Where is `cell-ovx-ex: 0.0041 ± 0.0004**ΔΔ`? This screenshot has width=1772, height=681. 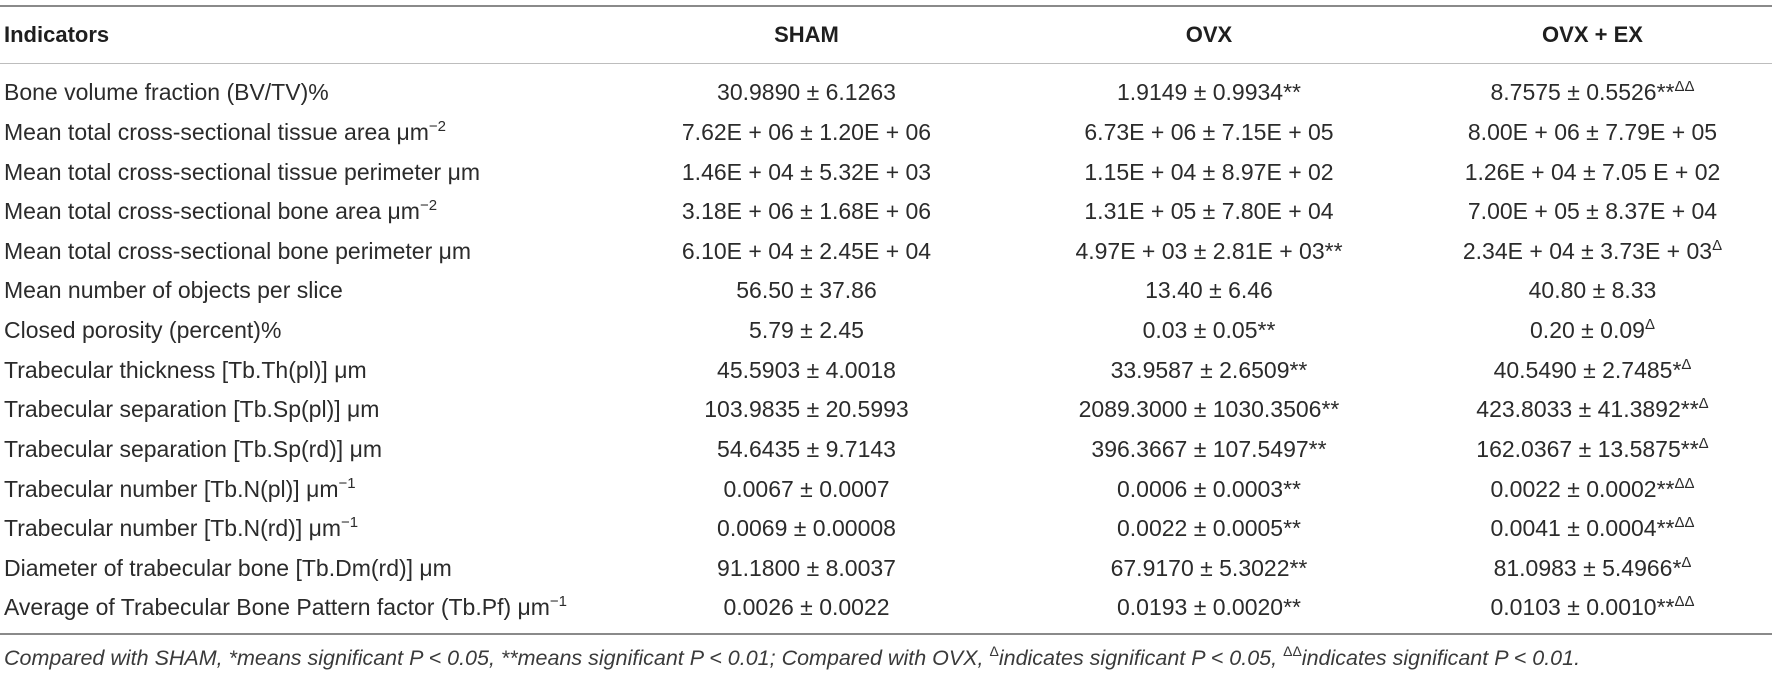 cell-ovx-ex: 0.0041 ± 0.0004**ΔΔ is located at coordinates (1590, 529).